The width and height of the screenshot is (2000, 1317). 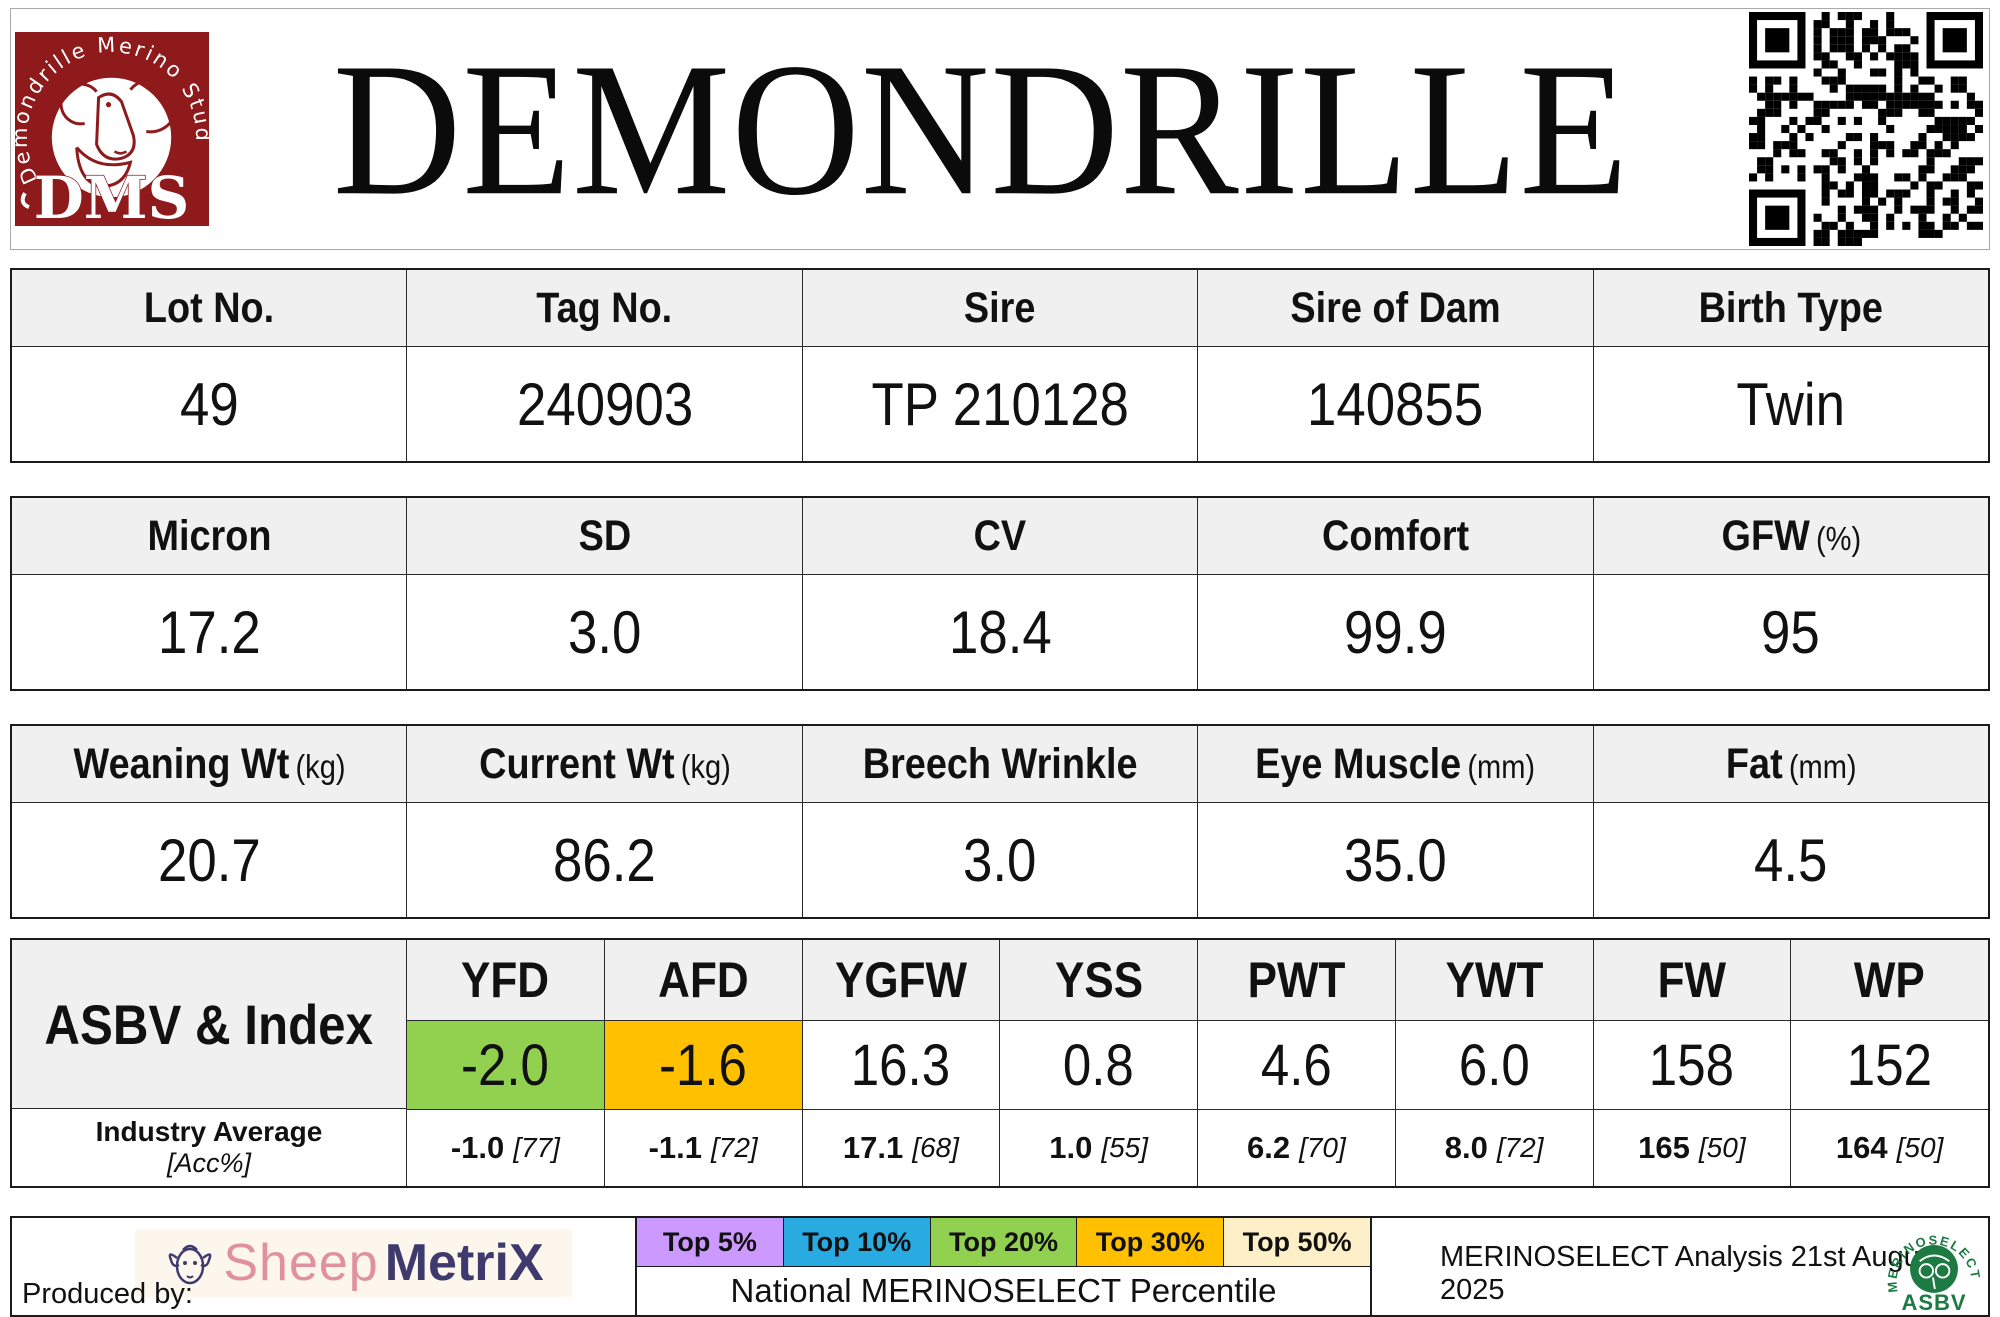 What do you see at coordinates (1395, 632) in the screenshot?
I see `column-value: 99.9` at bounding box center [1395, 632].